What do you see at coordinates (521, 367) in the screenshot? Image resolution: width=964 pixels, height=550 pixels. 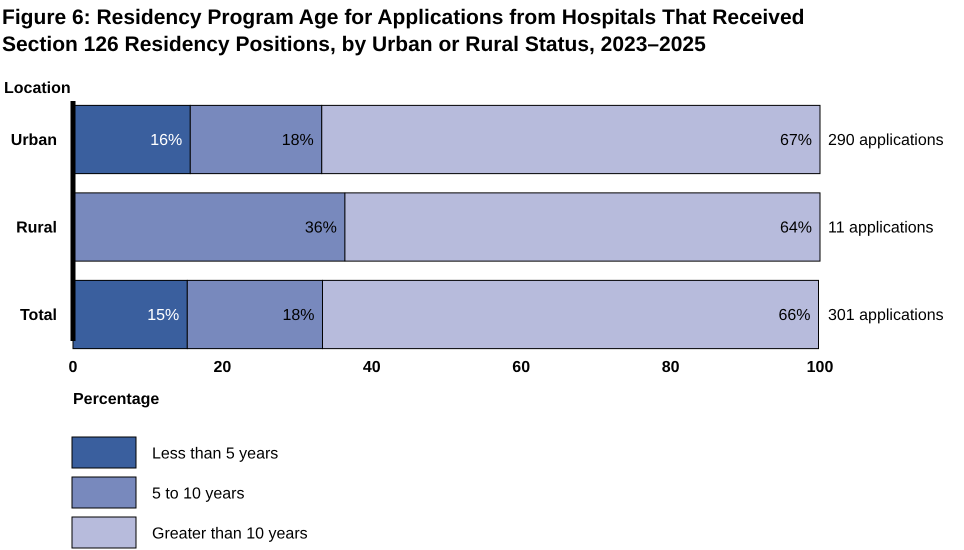 I see `x-tick-label: 60` at bounding box center [521, 367].